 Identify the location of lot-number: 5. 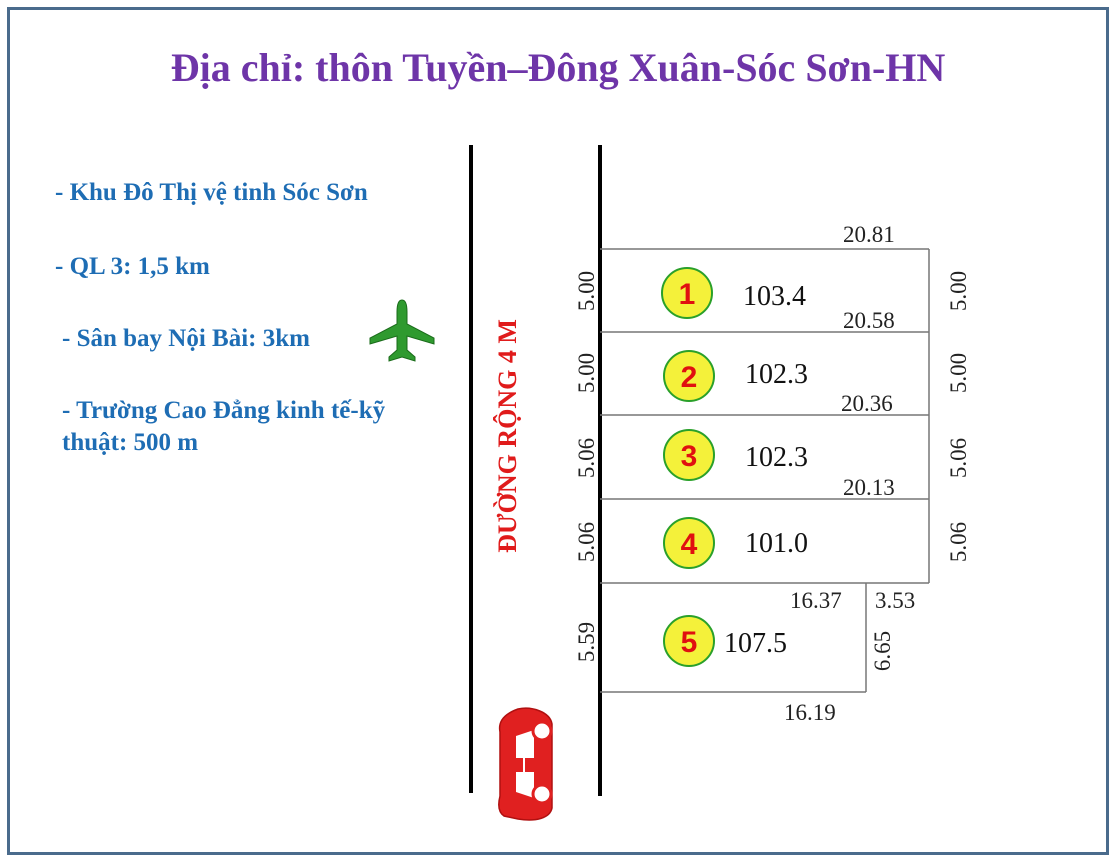
(689, 642).